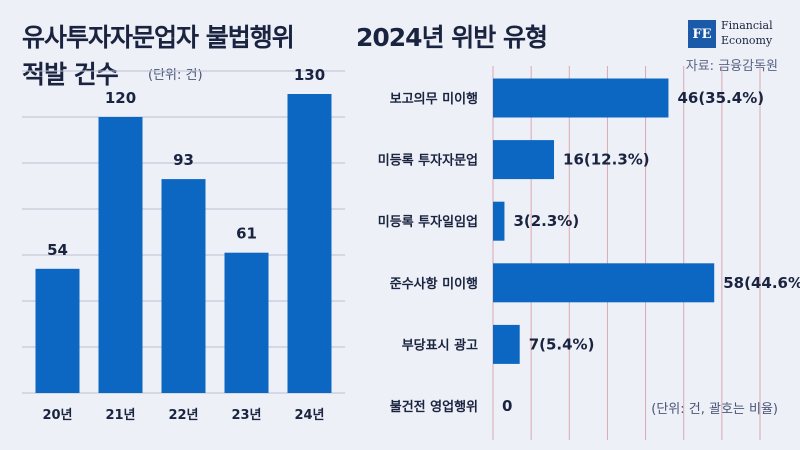 The width and height of the screenshot is (800, 450). What do you see at coordinates (434, 284) in the screenshot?
I see `category-label: 준수사항 미이행` at bounding box center [434, 284].